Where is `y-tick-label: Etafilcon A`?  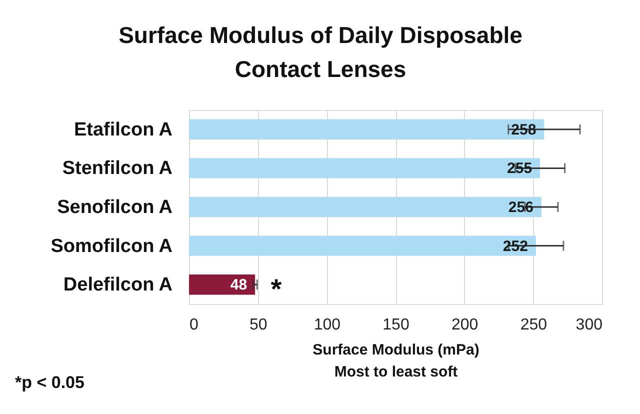 y-tick-label: Etafilcon A is located at coordinates (123, 129).